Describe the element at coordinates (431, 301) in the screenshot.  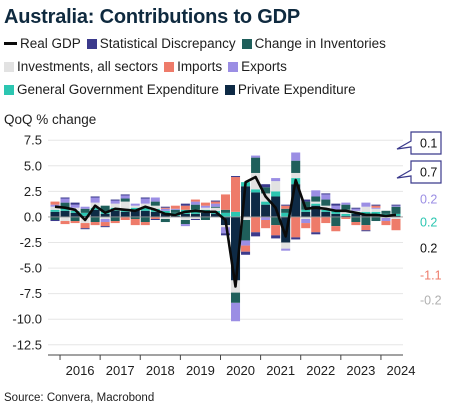
I see `latest-value-label: -0.2` at that location.